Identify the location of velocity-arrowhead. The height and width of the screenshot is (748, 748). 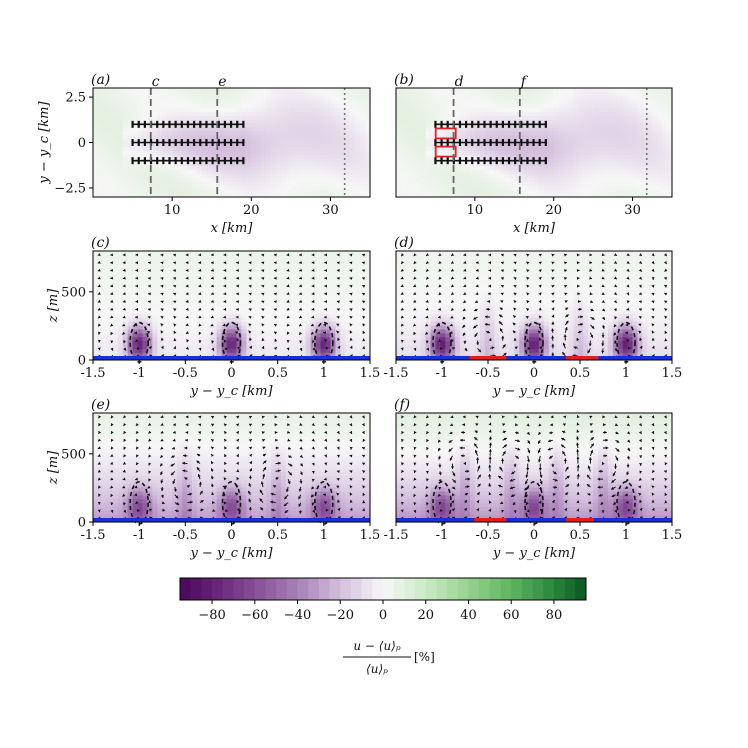
(112, 262).